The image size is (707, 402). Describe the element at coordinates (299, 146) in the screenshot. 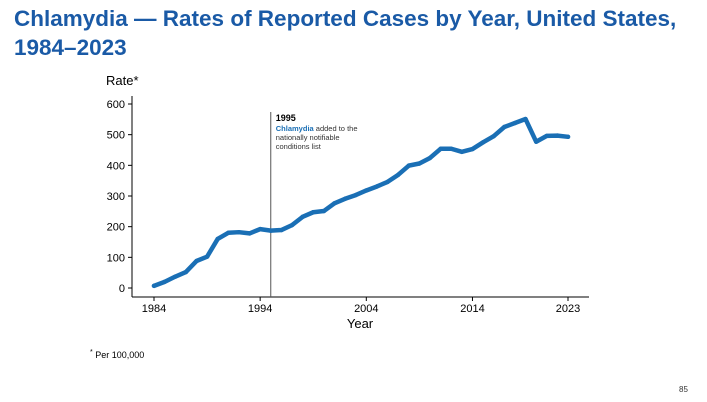

I see `annotation-text-line3: conditions list` at that location.